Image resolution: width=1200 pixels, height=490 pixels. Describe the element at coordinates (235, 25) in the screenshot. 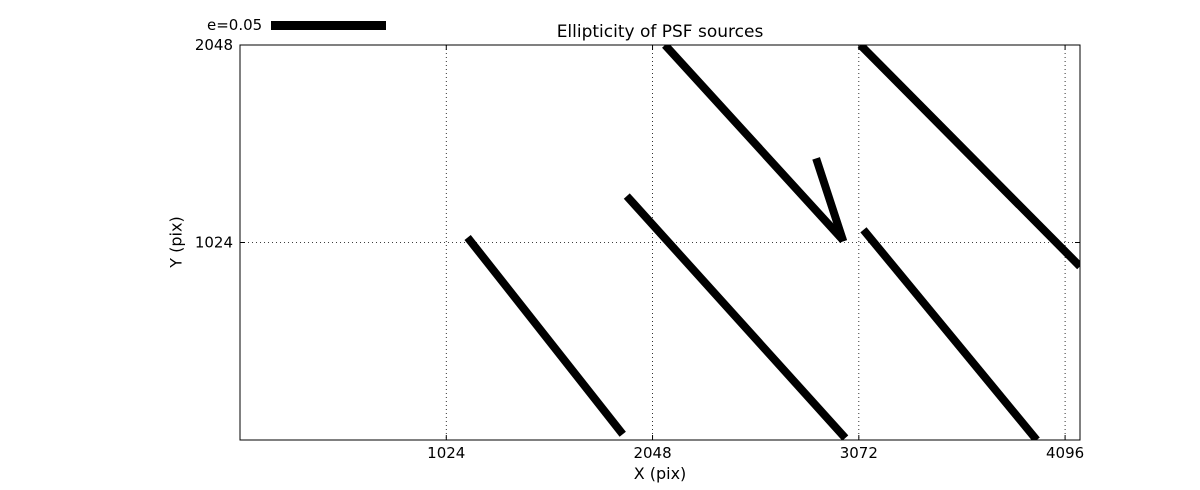

I see `legend-label: e=0.05` at that location.